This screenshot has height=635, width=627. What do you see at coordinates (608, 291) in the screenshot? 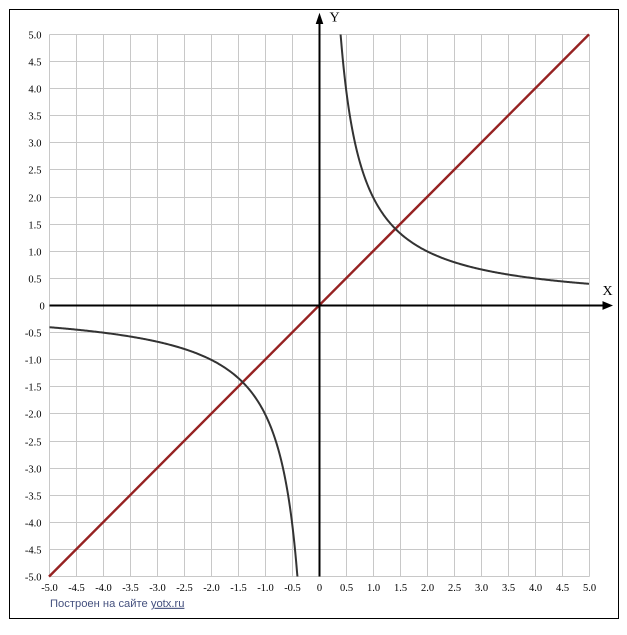
I see `svg-text: X` at bounding box center [608, 291].